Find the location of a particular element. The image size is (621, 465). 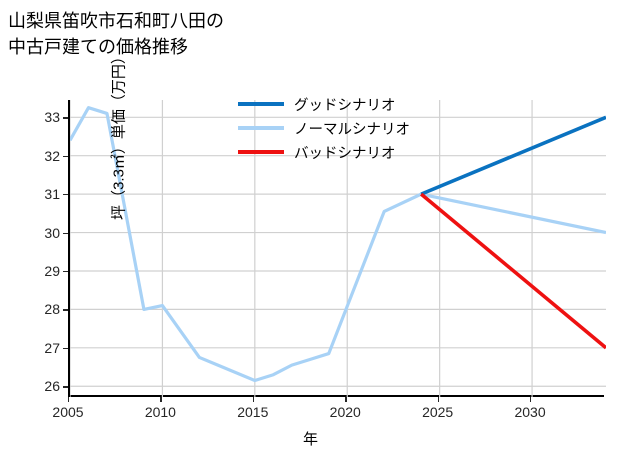

legend-item: バッドシナリオ is located at coordinates (343, 152).